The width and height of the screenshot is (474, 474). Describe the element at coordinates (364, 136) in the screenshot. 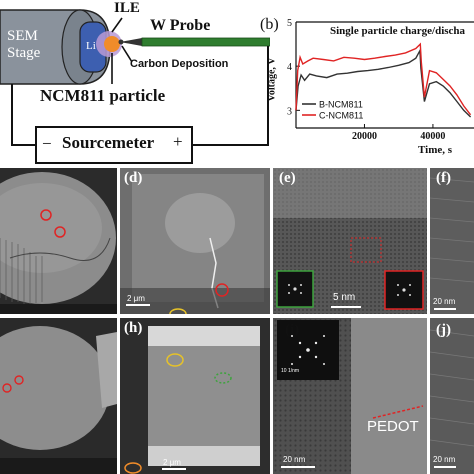

I see `x-tick-label: 20000` at that location.